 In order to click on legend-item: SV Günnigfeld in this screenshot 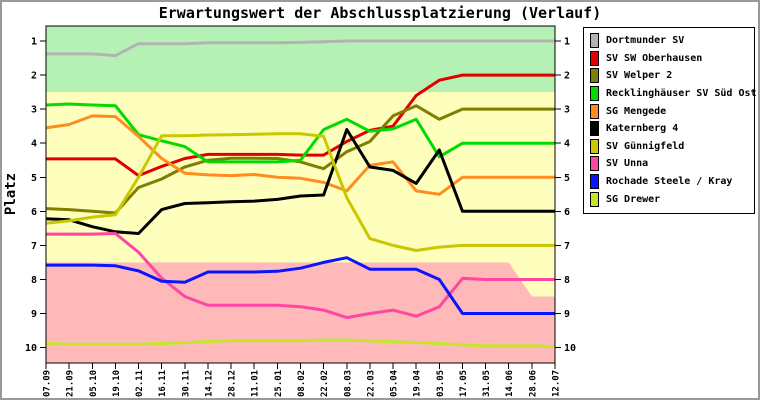, I will do `click(672, 147)`.